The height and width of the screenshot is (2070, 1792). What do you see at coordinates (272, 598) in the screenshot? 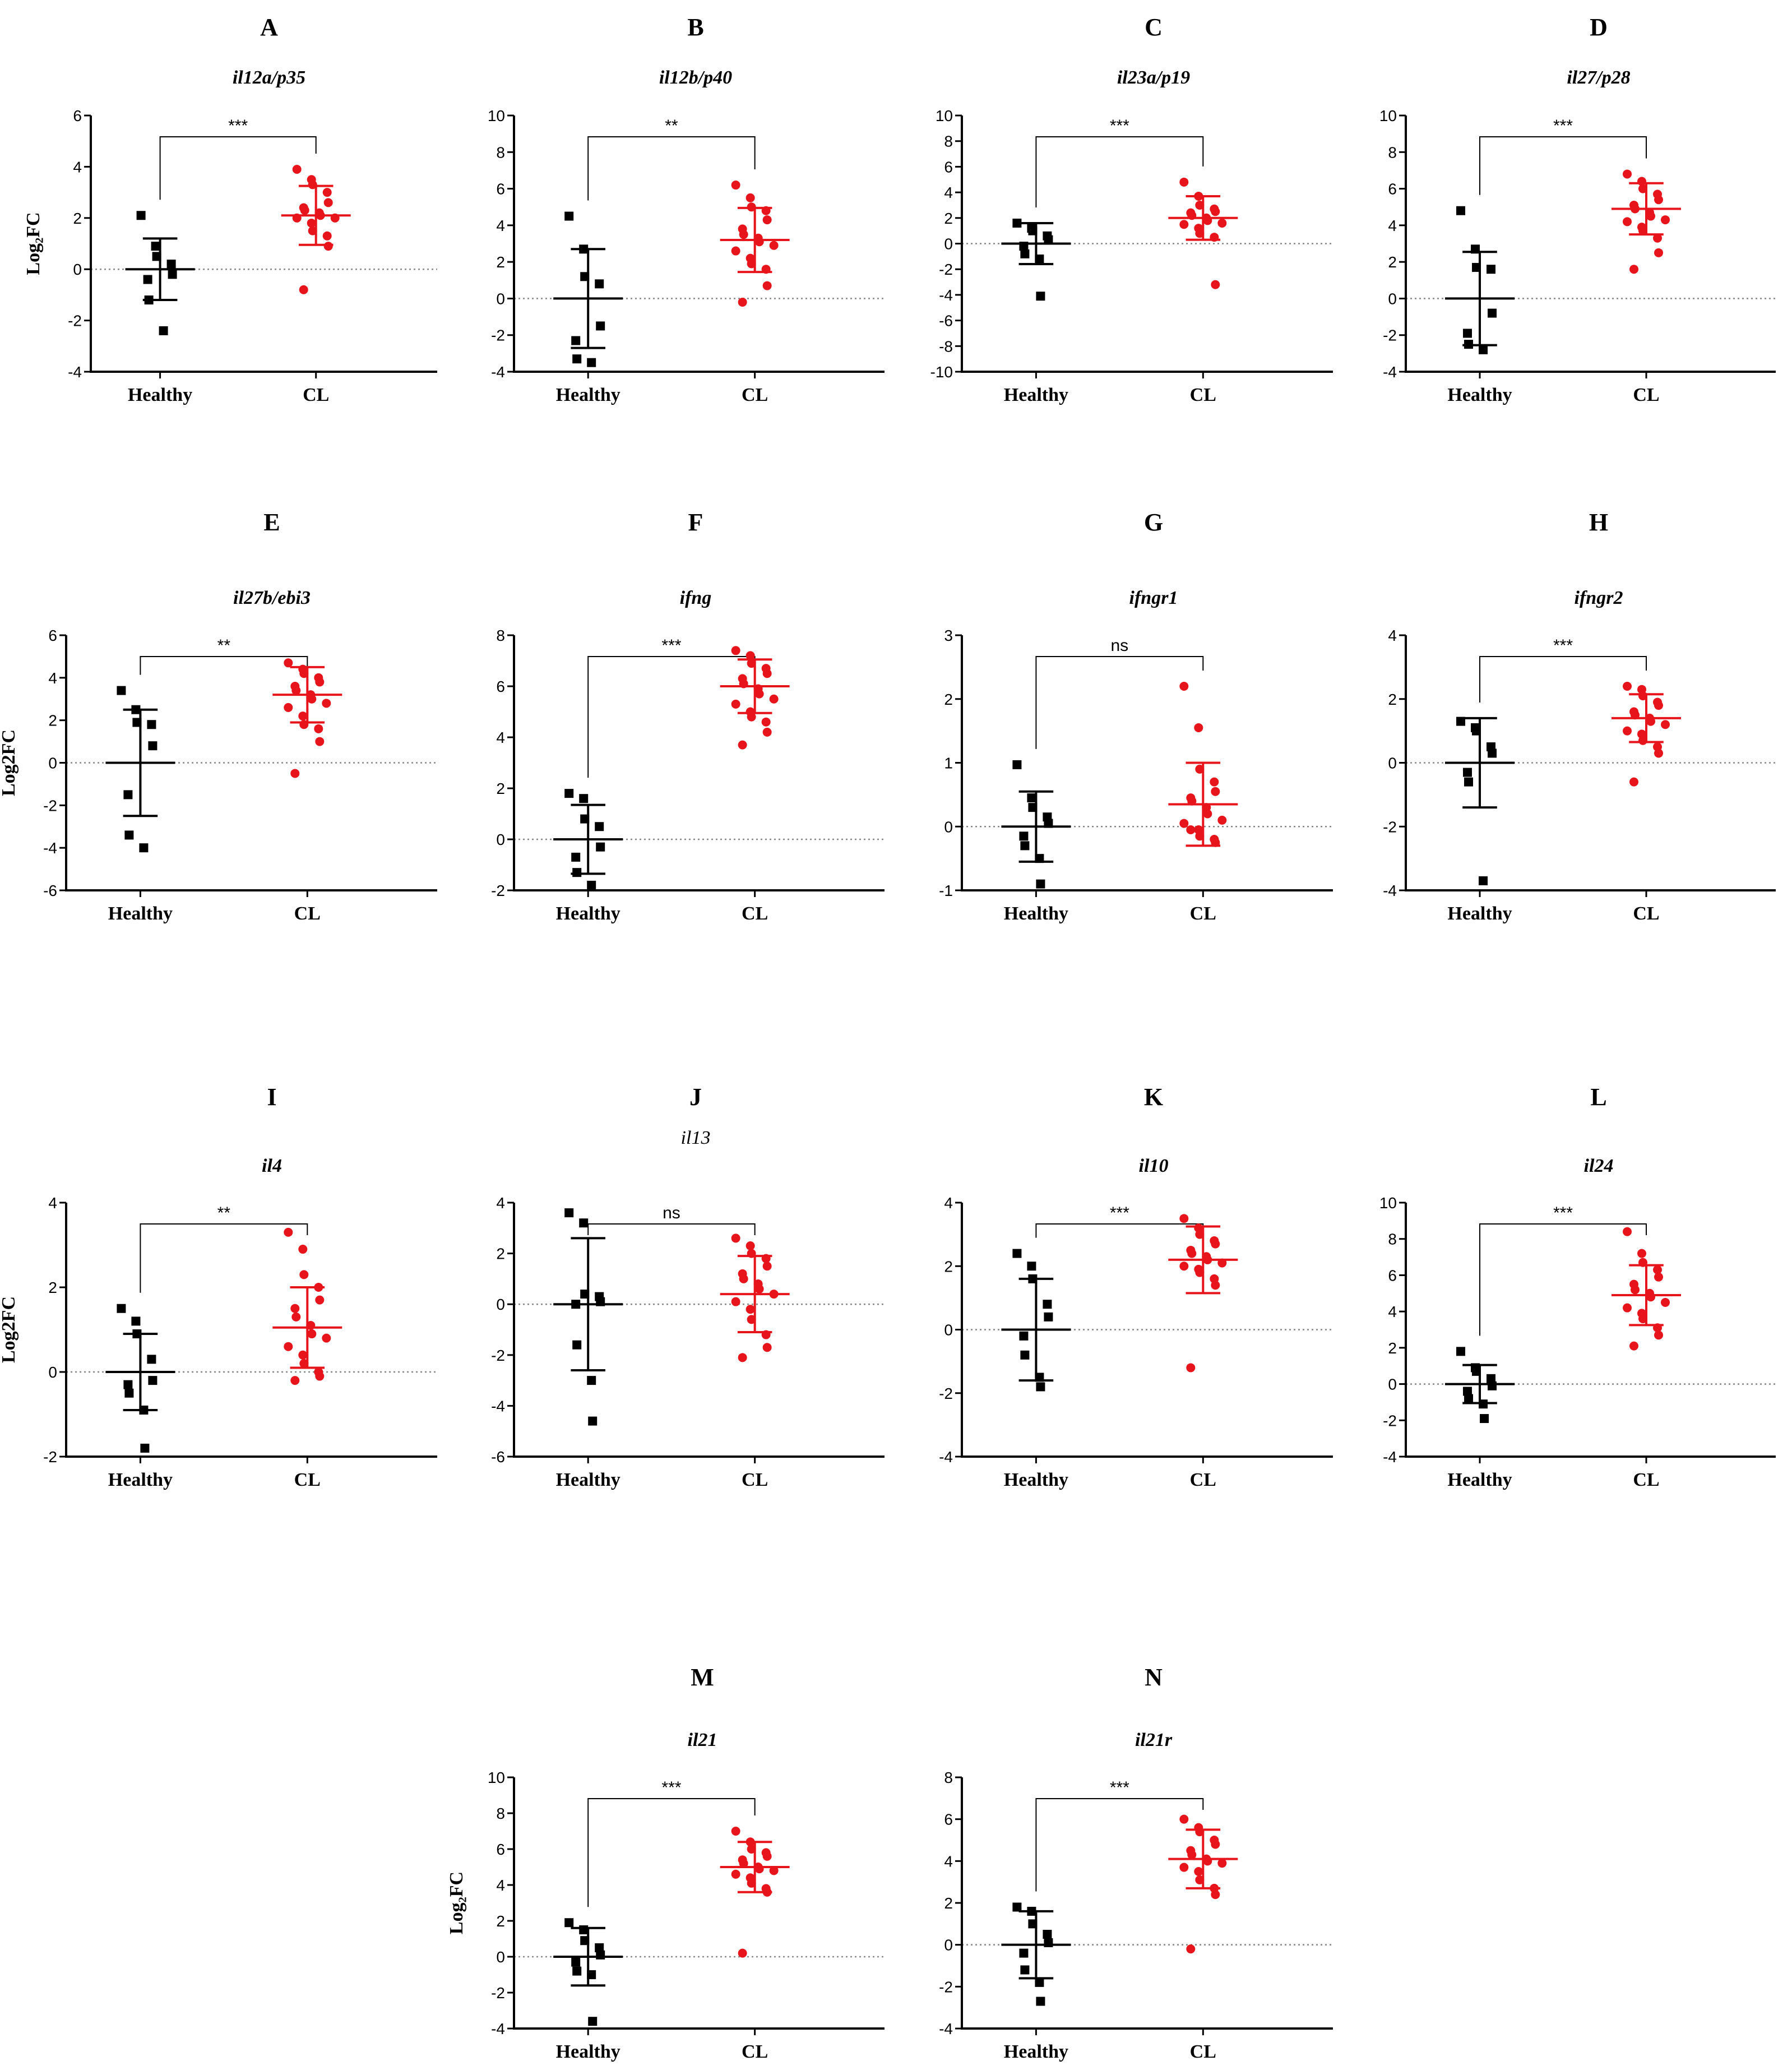
I see `gene-title: il27b/ebi3` at bounding box center [272, 598].